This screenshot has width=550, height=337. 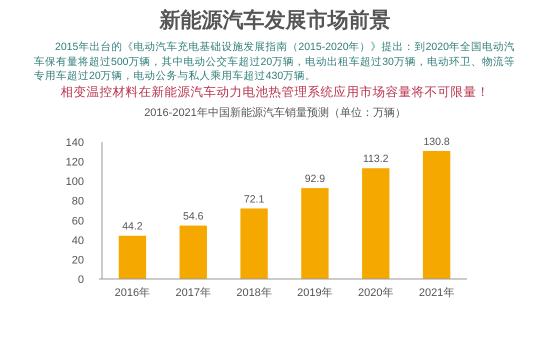 What do you see at coordinates (275, 112) in the screenshot?
I see `chart-subtitle: 2016-2021年中国新能源汽车销量预测（单位：万辆）` at bounding box center [275, 112].